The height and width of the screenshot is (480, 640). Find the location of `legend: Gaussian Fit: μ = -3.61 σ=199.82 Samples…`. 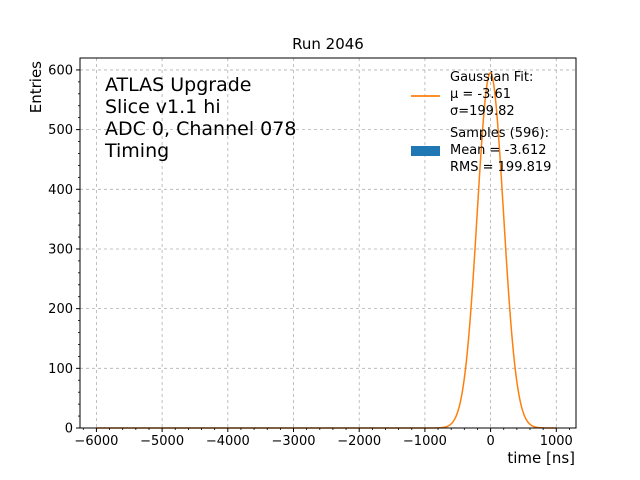

legend: Gaussian Fit: μ = -3.61 σ=199.82 Samples… is located at coordinates (481, 122).